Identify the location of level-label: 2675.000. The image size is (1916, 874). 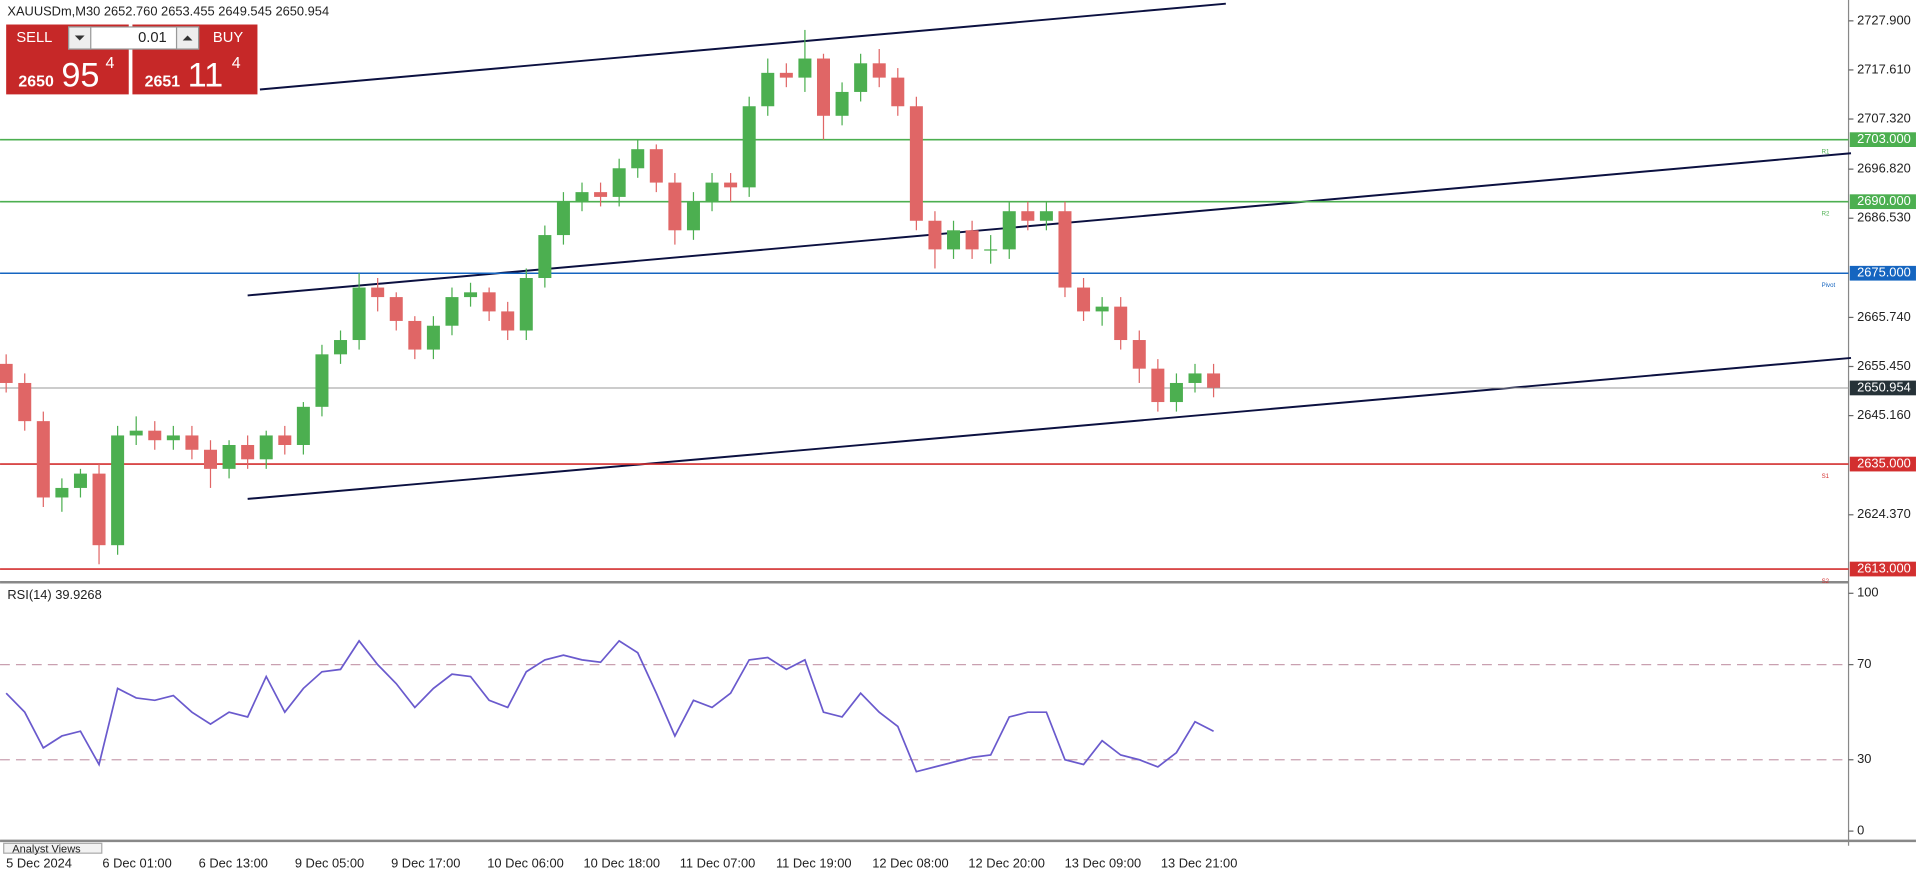
(1884, 272).